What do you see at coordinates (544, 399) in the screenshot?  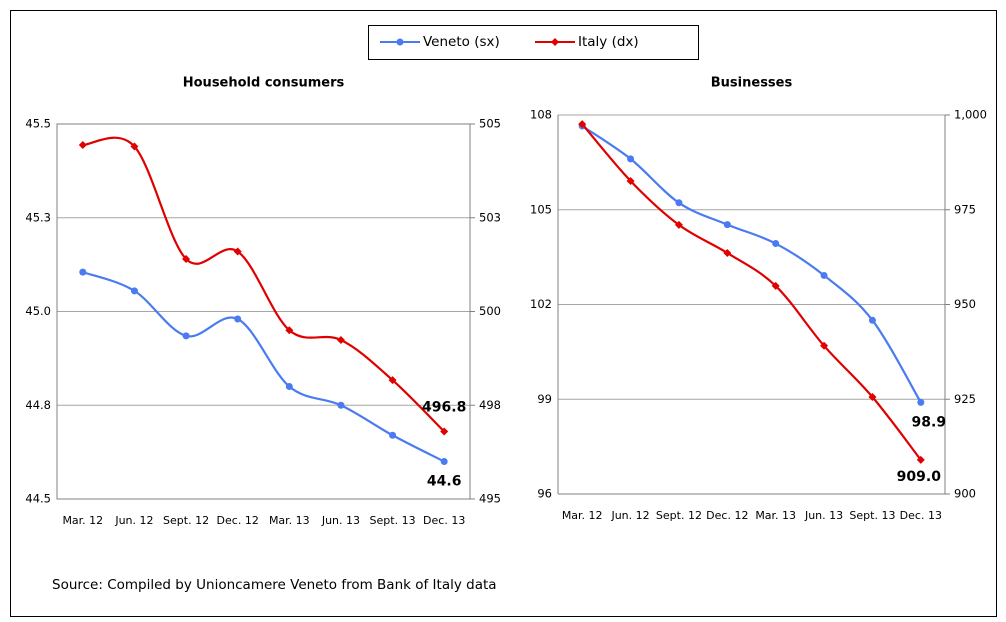 I see `y-tick-label: 99` at bounding box center [544, 399].